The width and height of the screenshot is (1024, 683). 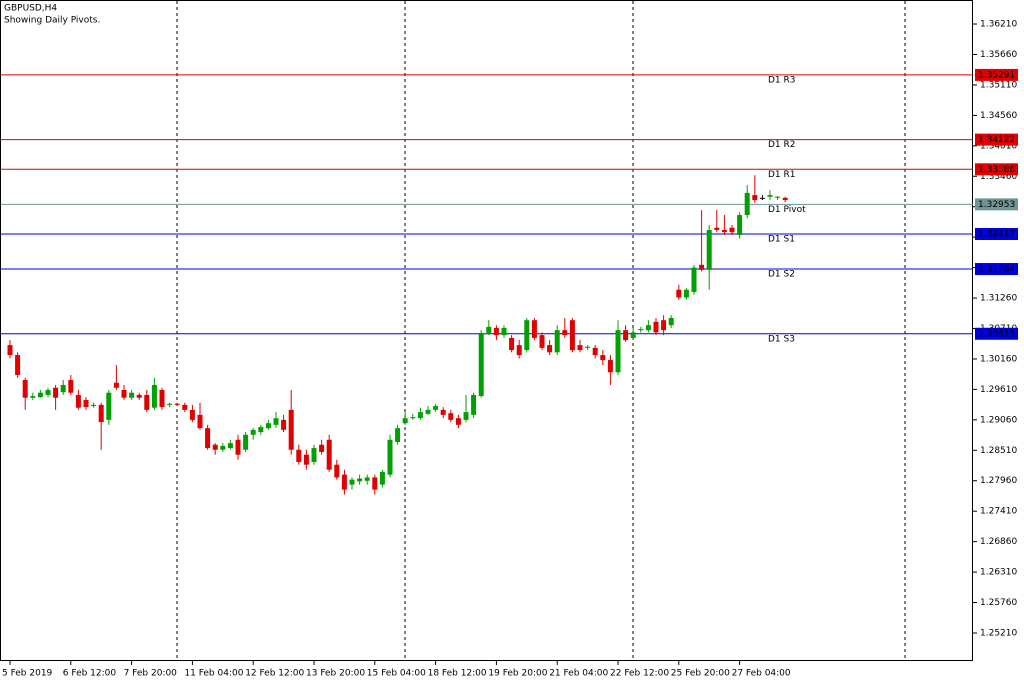 I want to click on y-tick-label: 1.29610, so click(x=998, y=390).